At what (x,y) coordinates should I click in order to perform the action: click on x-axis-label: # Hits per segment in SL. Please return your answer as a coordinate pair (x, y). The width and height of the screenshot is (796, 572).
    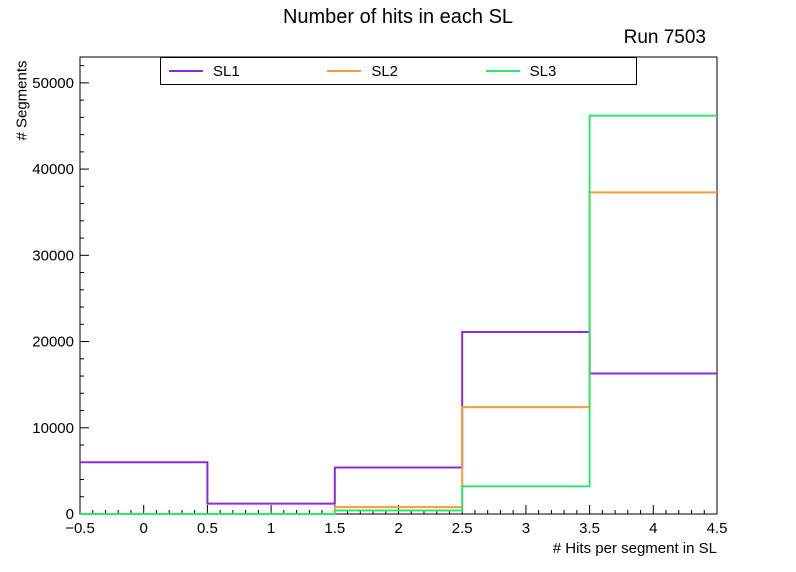
    Looking at the image, I should click on (634, 548).